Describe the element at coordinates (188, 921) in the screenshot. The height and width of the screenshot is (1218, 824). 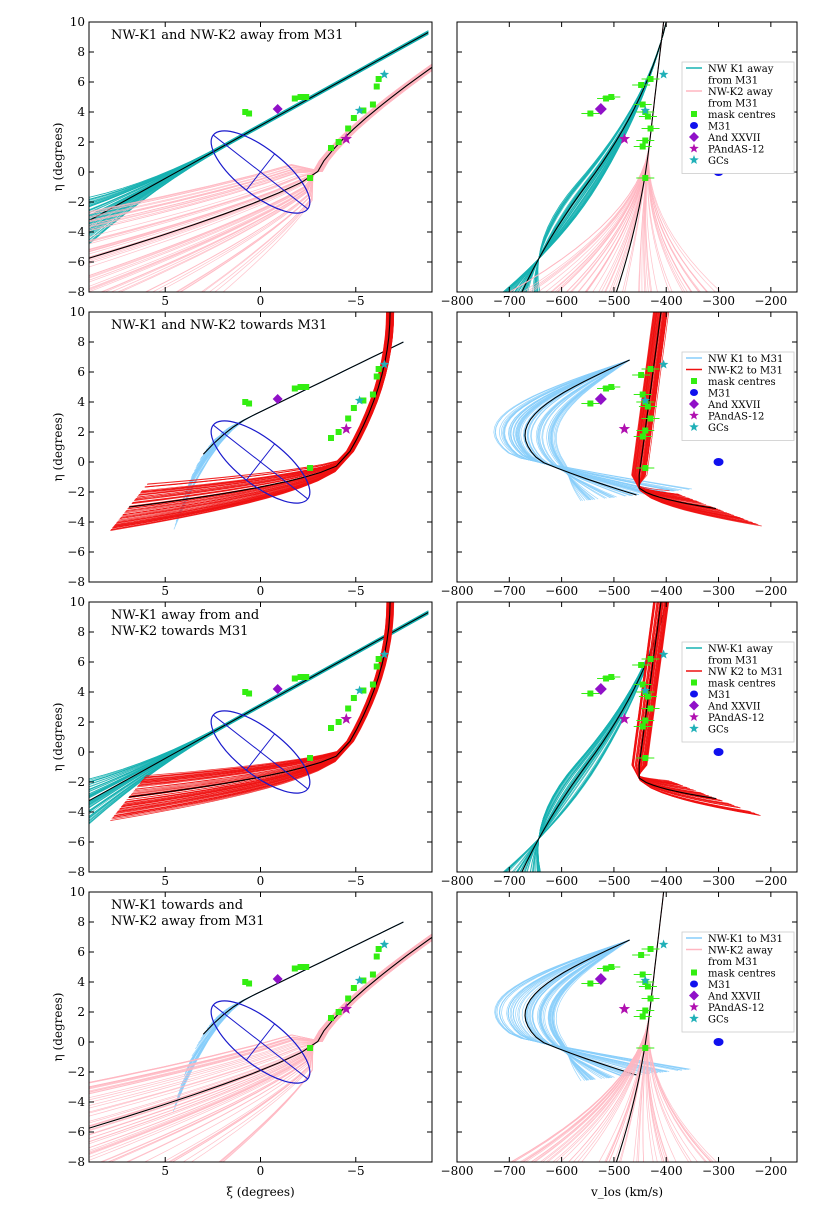
I see `panel-title: NW-K2 away from M31` at that location.